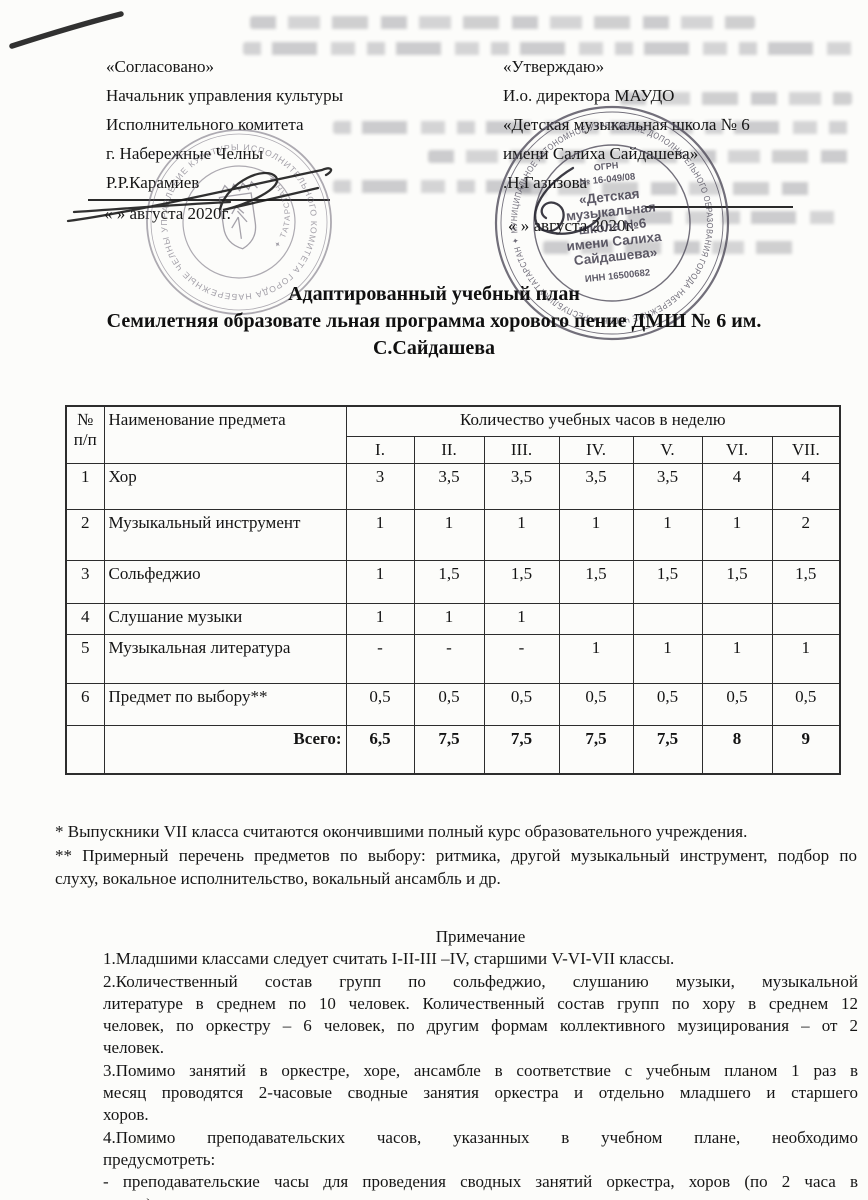  I want to click on row-value: 2, so click(806, 534).